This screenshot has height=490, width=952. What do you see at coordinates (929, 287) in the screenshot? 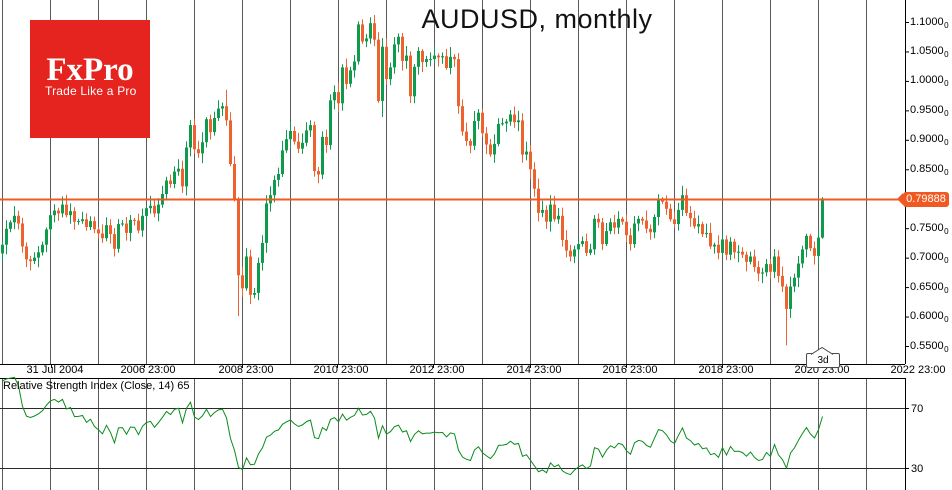
I see `price-axis-label: 0.65000` at bounding box center [929, 287].